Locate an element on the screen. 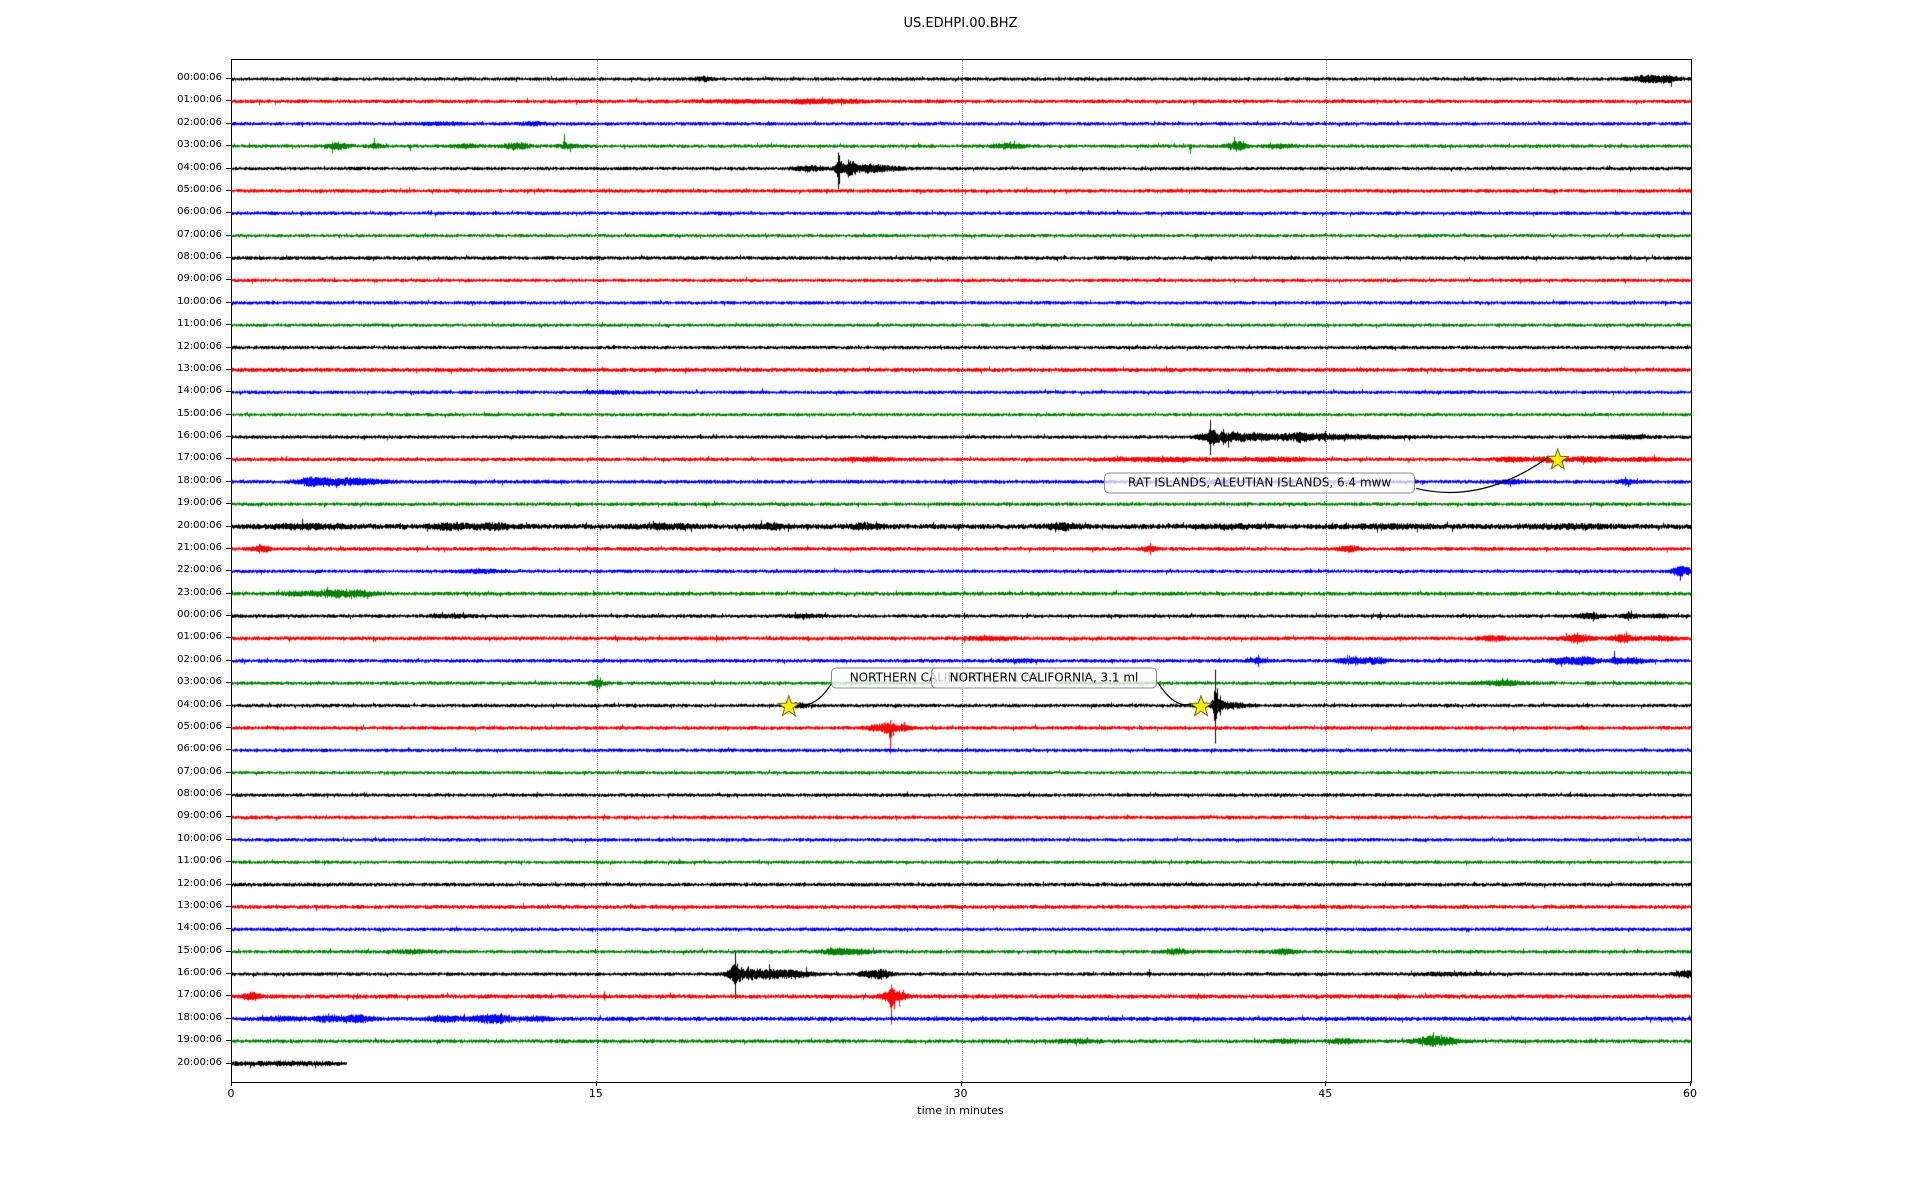 The image size is (1920, 1200). annotation-box: RAT ISLANDS, ALEUTIAN ISLANDS, 6.4 mww is located at coordinates (1259, 483).